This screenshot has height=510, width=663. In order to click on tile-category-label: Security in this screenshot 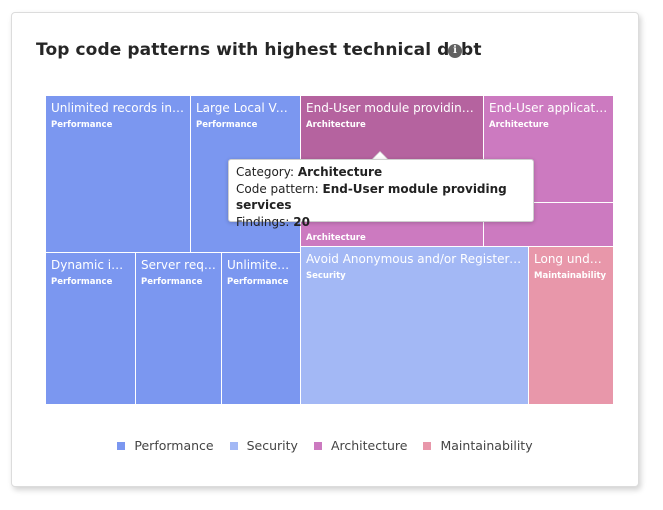, I will do `click(326, 276)`.